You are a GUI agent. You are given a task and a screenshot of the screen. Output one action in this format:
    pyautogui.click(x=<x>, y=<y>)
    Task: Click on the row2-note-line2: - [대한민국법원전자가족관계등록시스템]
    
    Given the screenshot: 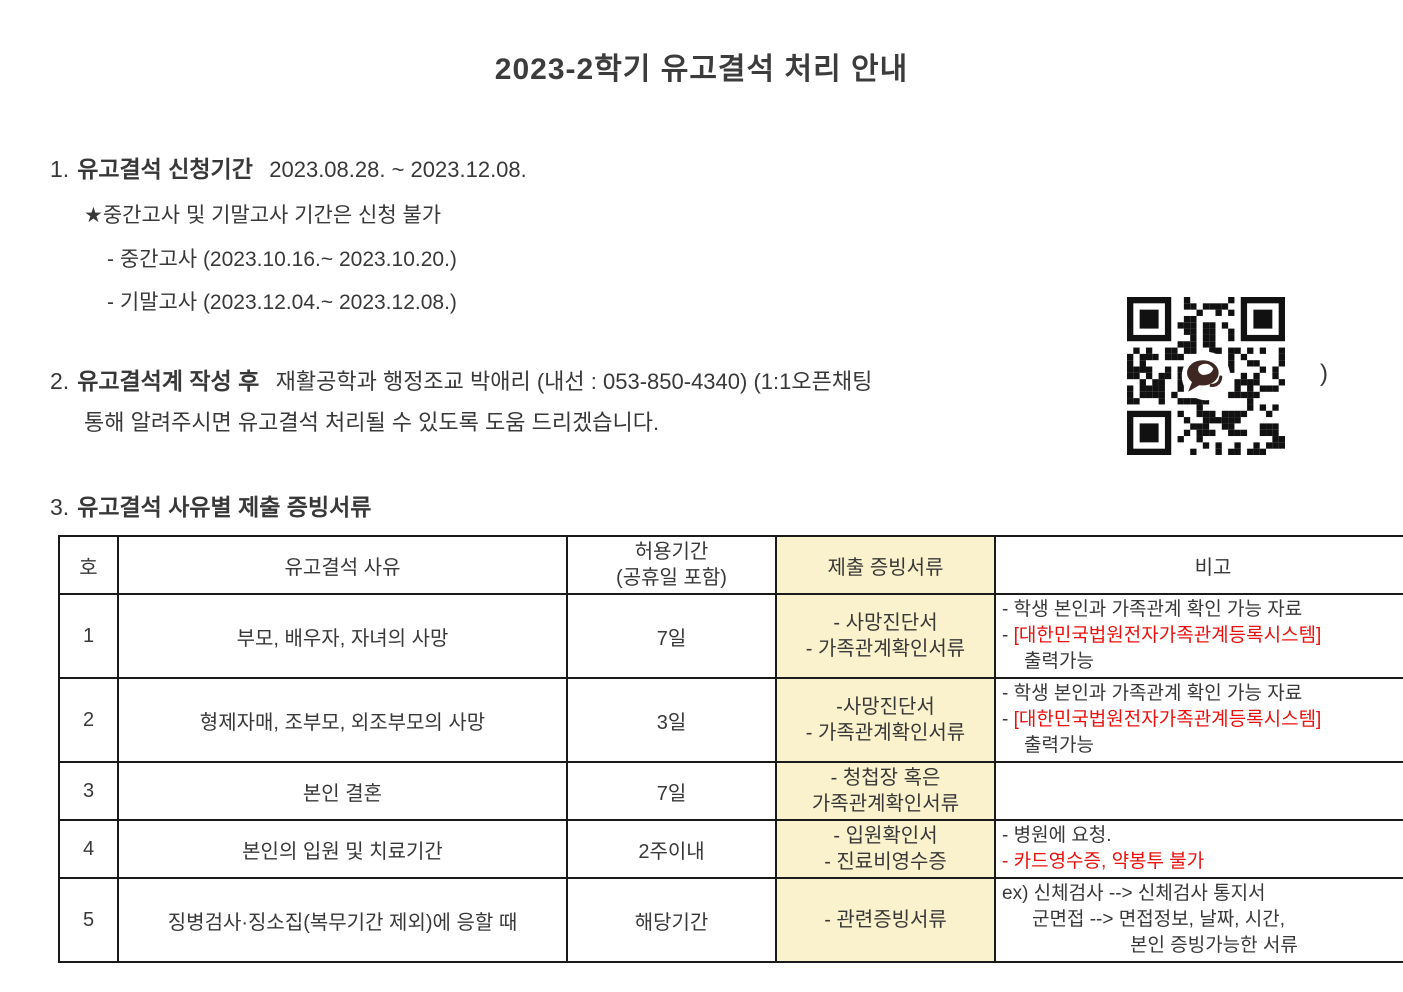 What is the action you would take?
    pyautogui.click(x=1202, y=720)
    